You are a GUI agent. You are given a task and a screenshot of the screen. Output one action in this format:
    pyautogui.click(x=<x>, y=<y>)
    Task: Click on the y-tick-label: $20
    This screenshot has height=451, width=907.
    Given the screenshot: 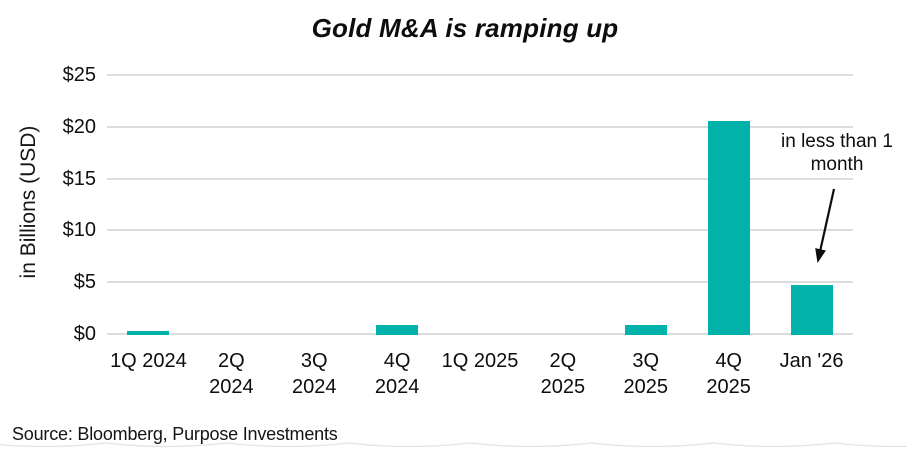 What is the action you would take?
    pyautogui.click(x=79, y=126)
    